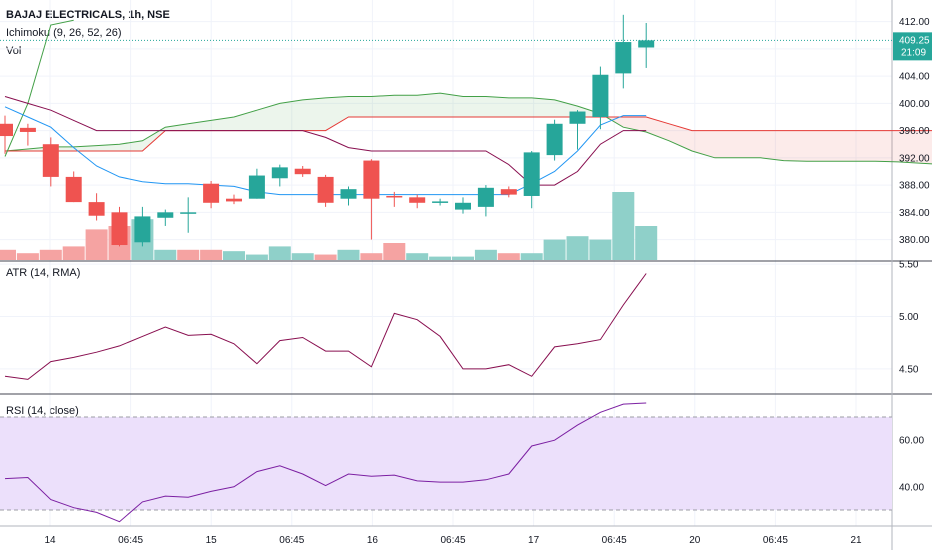 The width and height of the screenshot is (932, 550). Describe the element at coordinates (914, 158) in the screenshot. I see `price-axis-label: 392.00` at that location.